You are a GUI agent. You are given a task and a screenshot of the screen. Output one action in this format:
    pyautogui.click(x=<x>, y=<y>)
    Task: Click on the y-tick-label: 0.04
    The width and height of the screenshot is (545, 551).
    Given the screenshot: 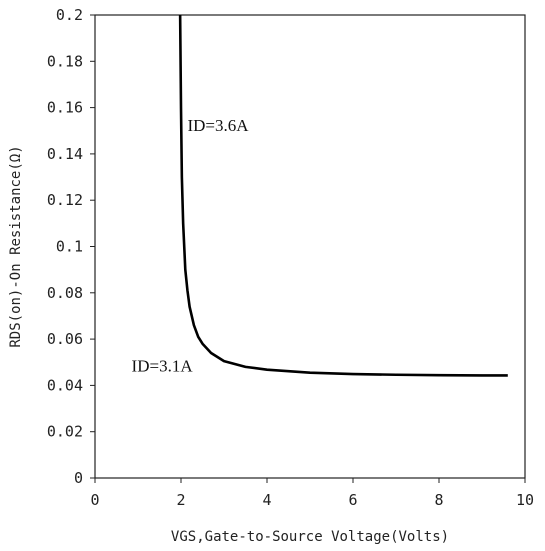 What is the action you would take?
    pyautogui.click(x=65, y=385)
    